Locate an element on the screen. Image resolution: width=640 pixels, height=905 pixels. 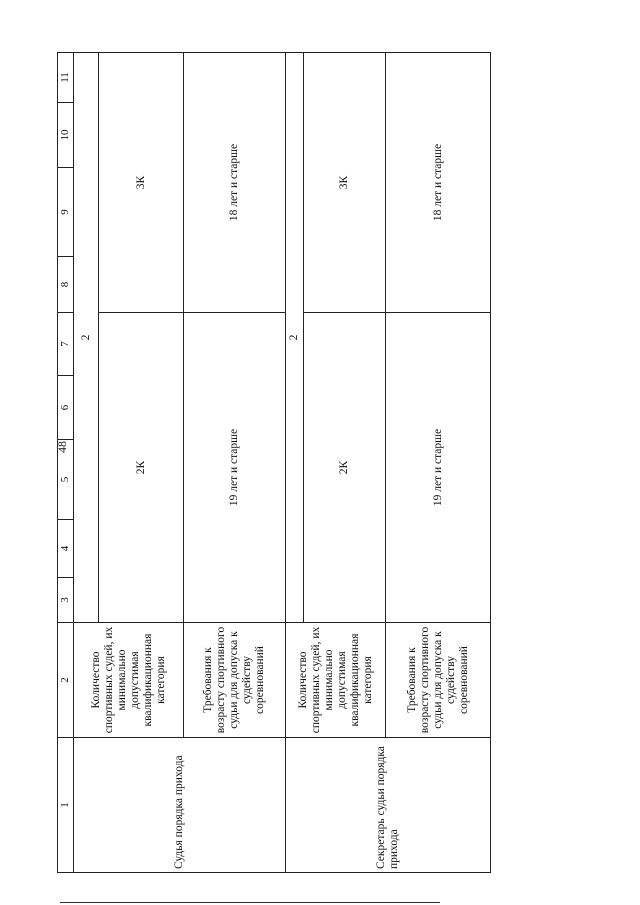
column-number-row: 1 2 3 4 5 6 7 8 9 10 11 is located at coordinates (65, 462).